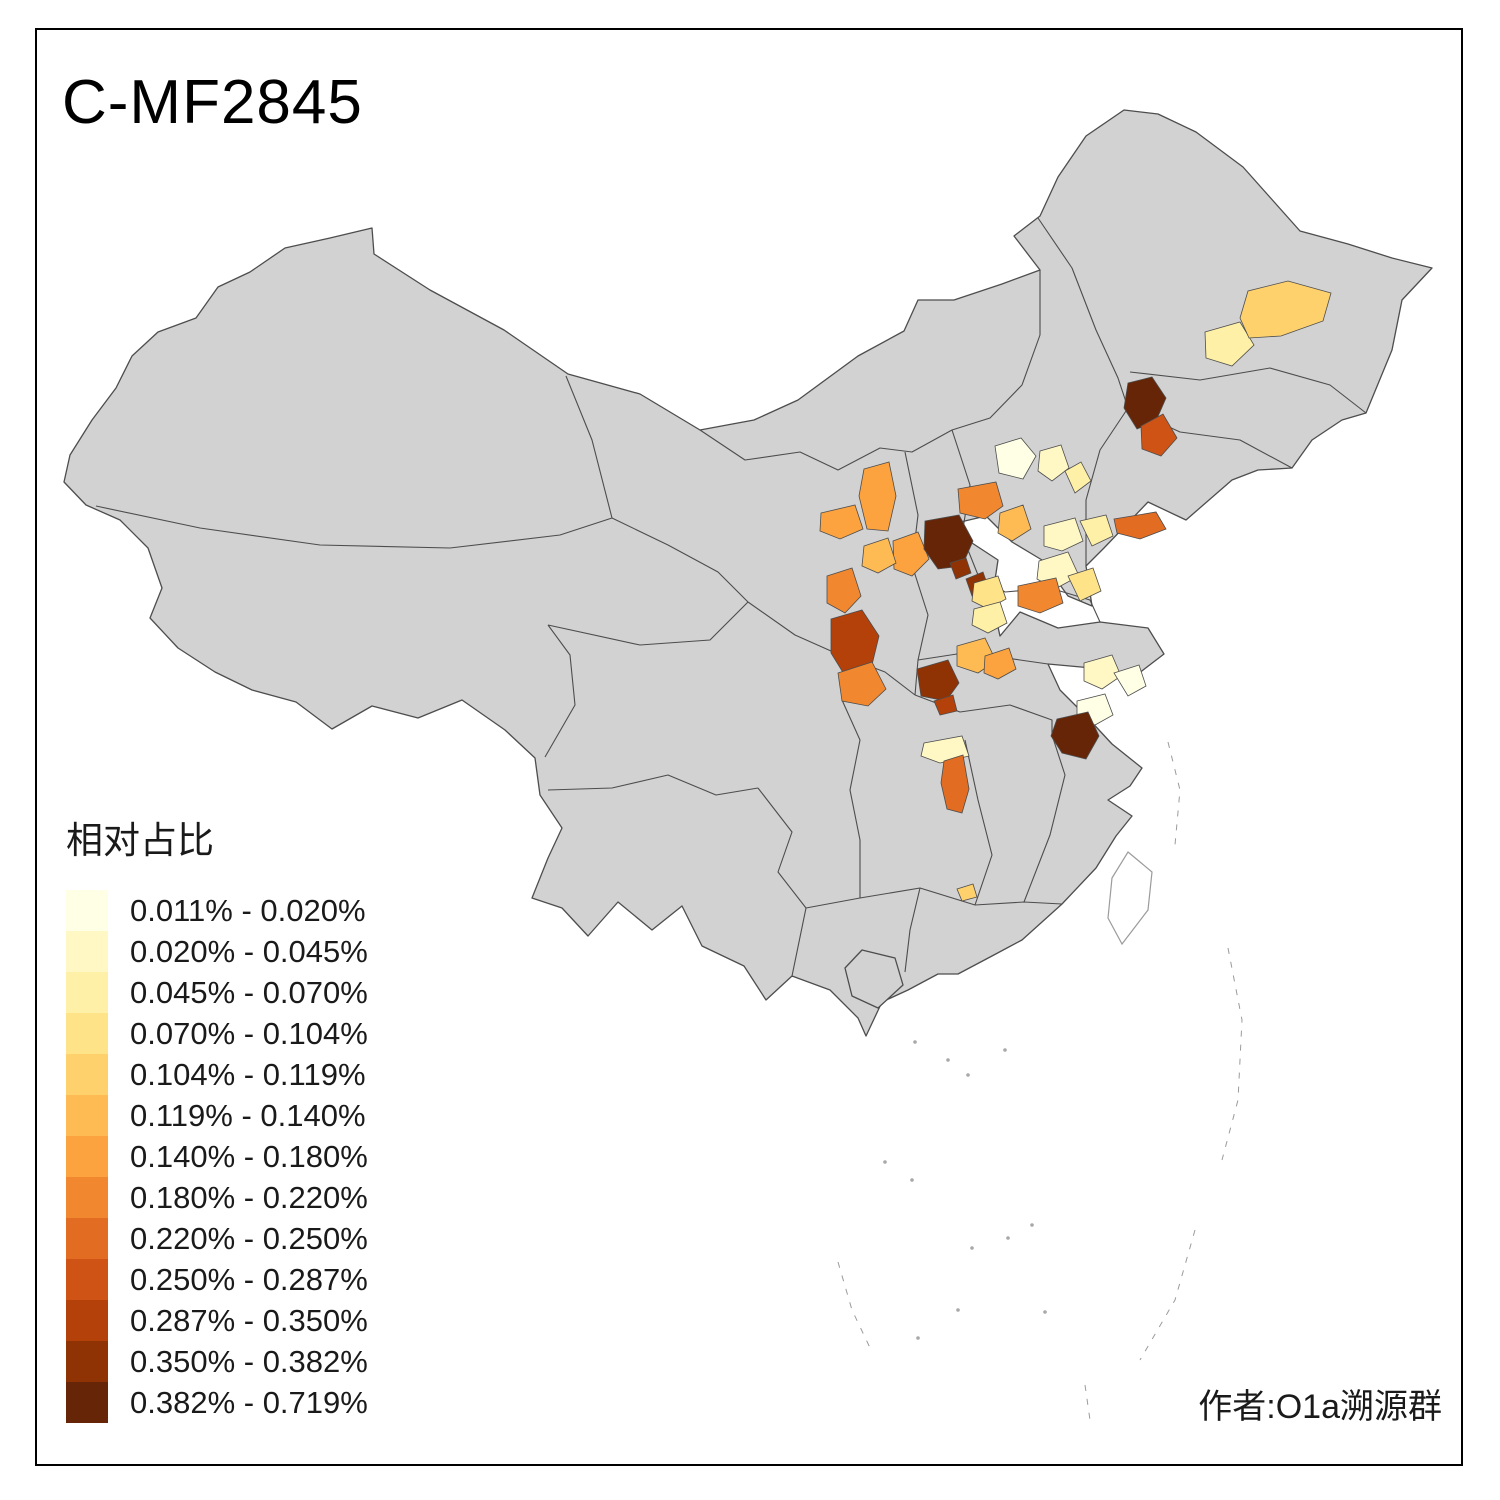  What do you see at coordinates (249, 1238) in the screenshot?
I see `legend-label: 0.220% - 0.250%` at bounding box center [249, 1238].